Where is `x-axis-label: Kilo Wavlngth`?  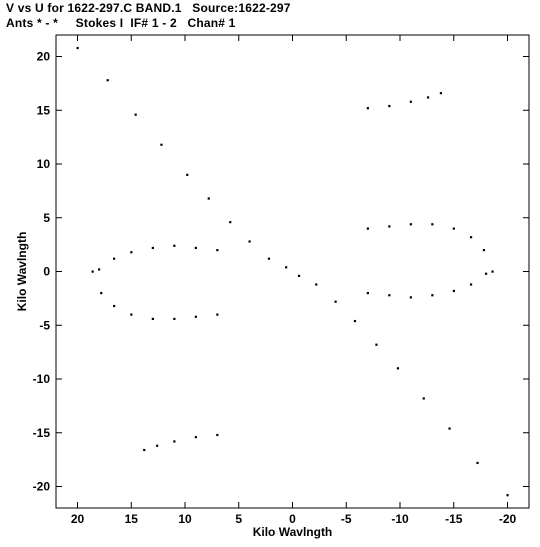
x-axis-label: Kilo Wavlngth is located at coordinates (293, 532).